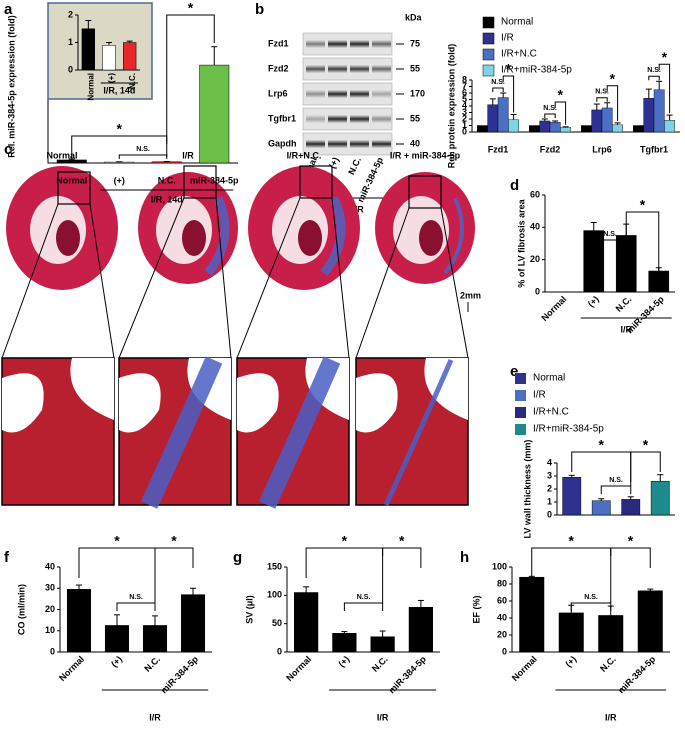  What do you see at coordinates (304, 155) in the screenshot?
I see `histology-title: I/R+N.C.` at bounding box center [304, 155].